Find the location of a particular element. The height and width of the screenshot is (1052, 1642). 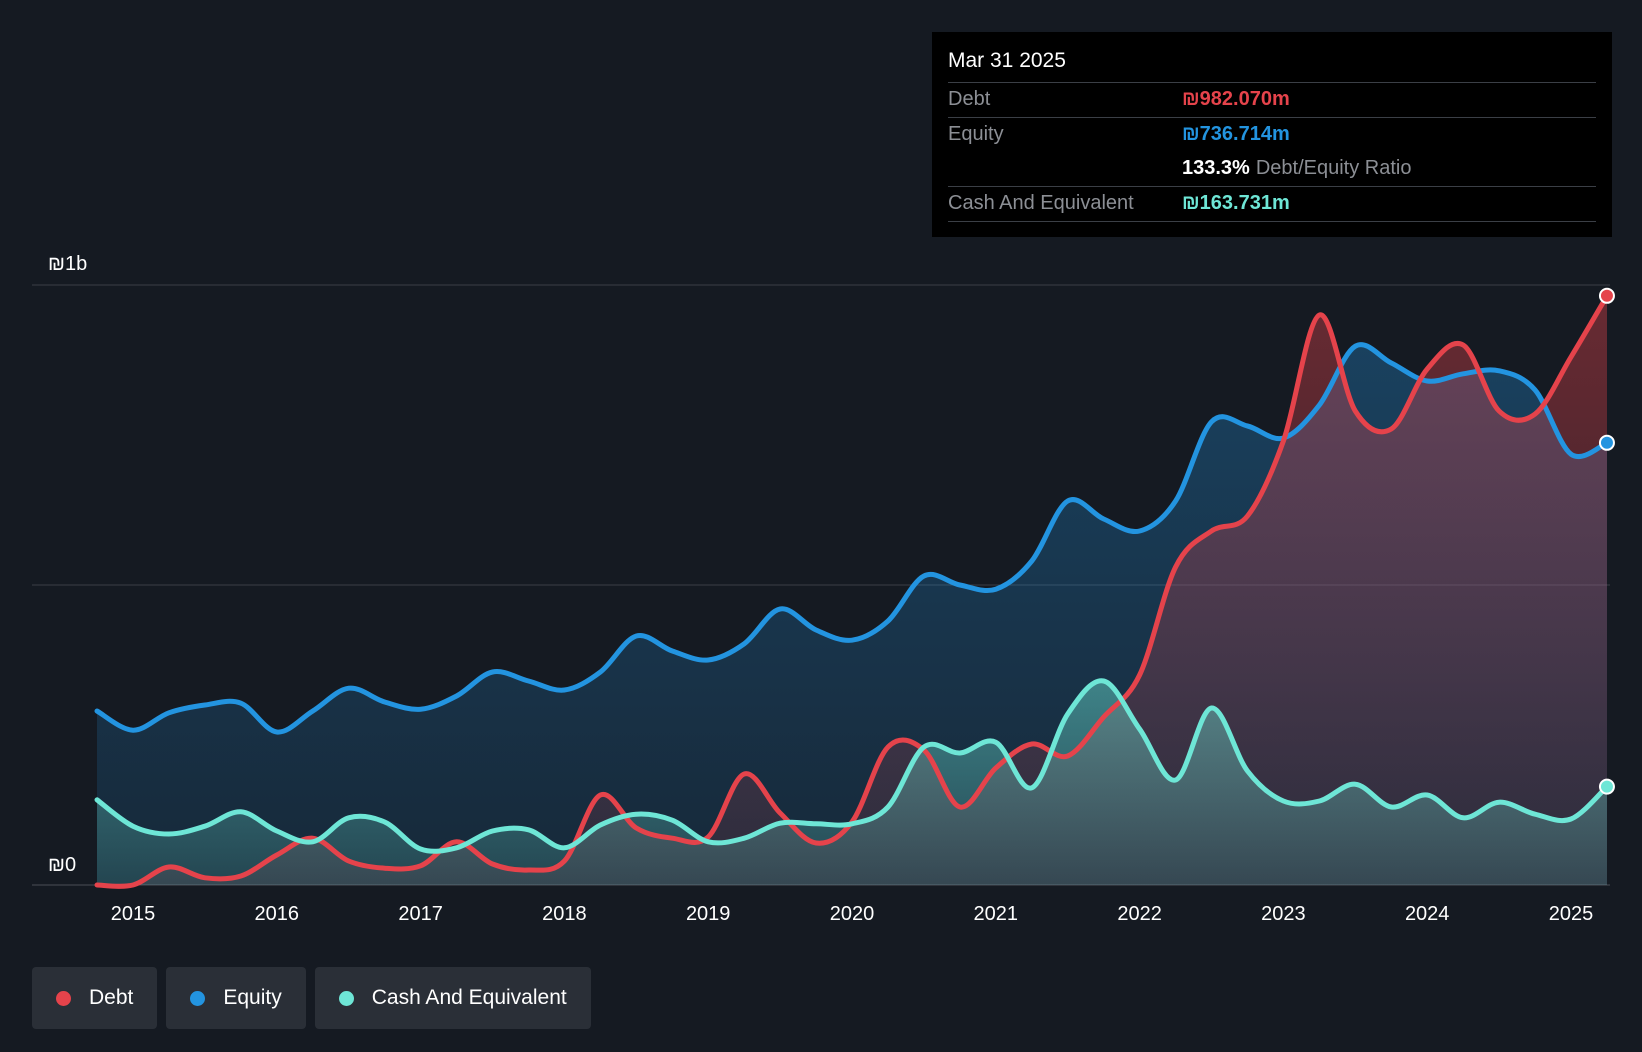

x-tick-label-2018: 2018 is located at coordinates (564, 914).